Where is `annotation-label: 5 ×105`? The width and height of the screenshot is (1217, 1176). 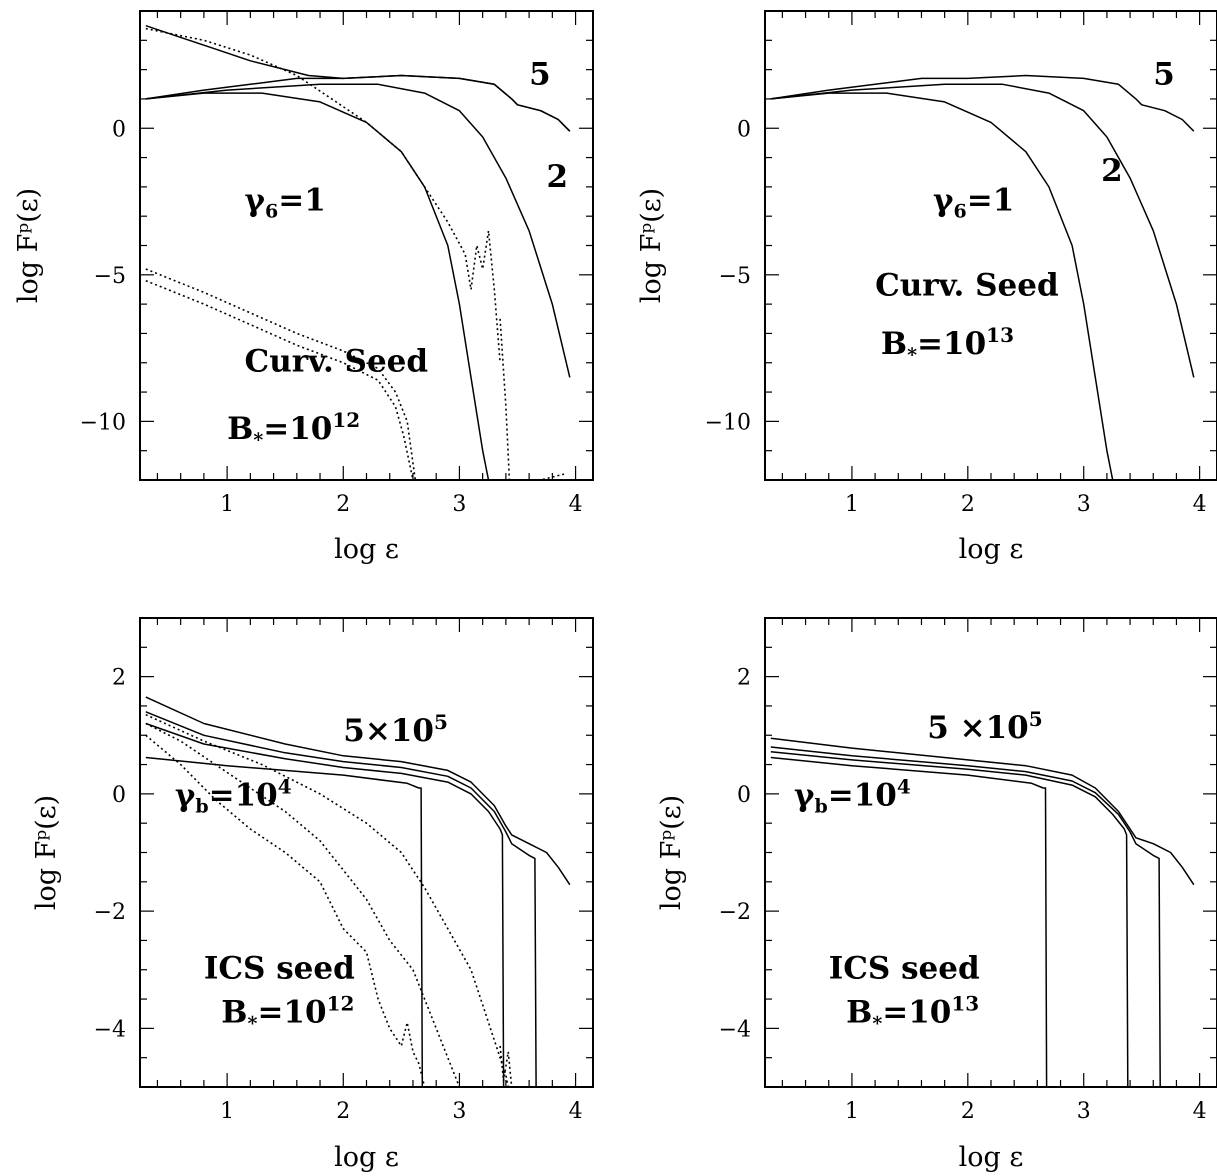
annotation-label: 5 ×105 is located at coordinates (984, 726).